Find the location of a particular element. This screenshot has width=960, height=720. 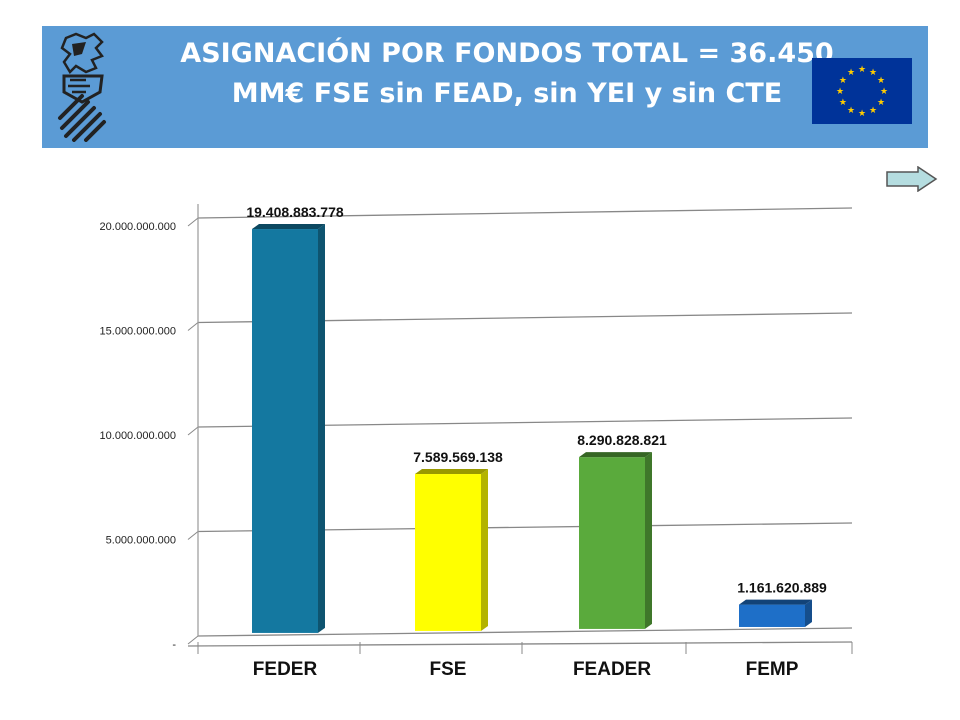

title-line-2: MM€ FSE sin FEAD, sin YEI y sin CTE is located at coordinates (507, 93).